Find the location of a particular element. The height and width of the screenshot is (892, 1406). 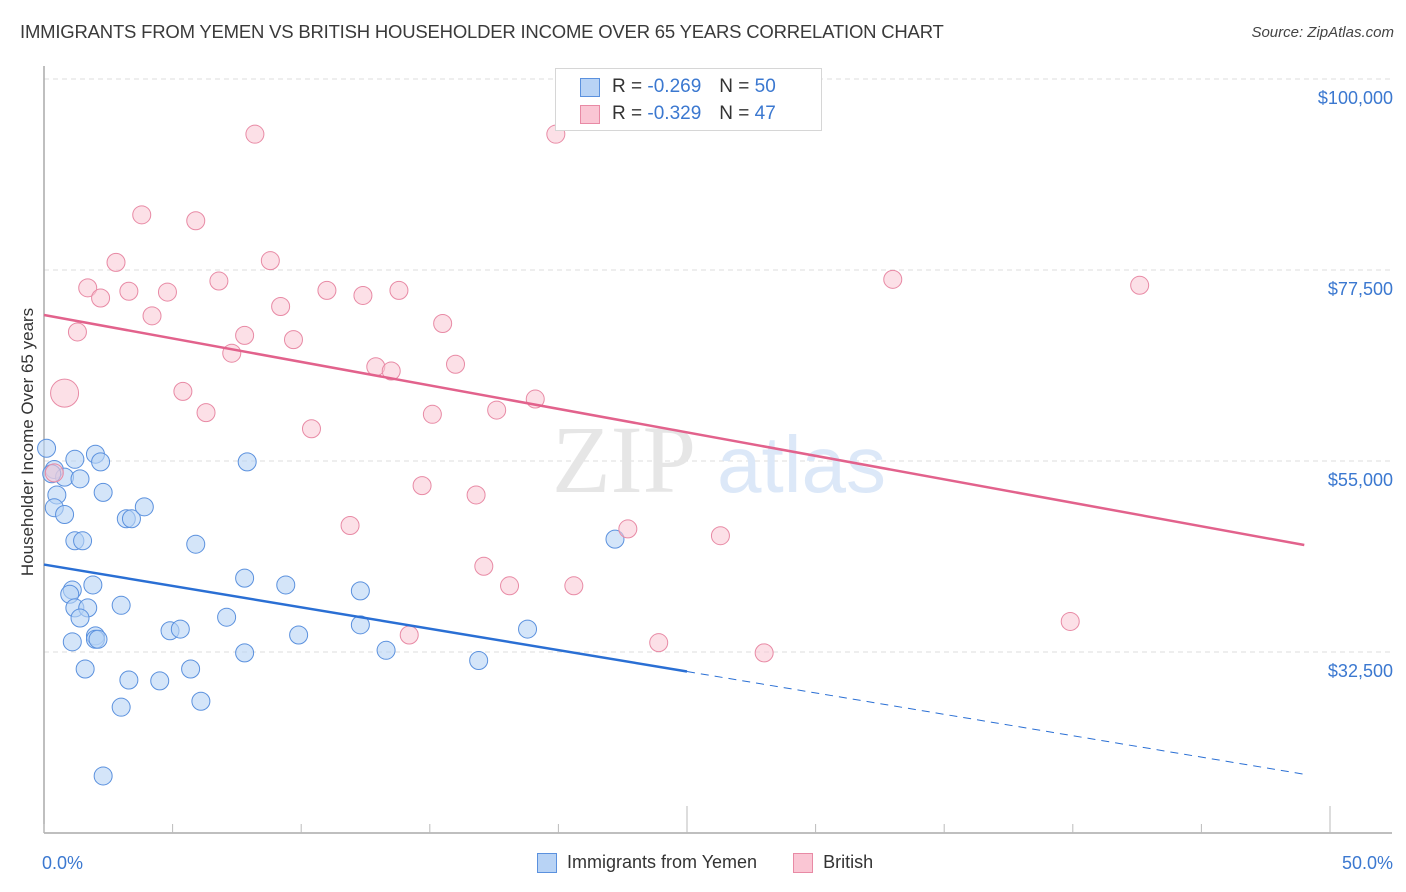

legend-item-yemen: Immigrants from Yemen is located at coordinates (647, 862).